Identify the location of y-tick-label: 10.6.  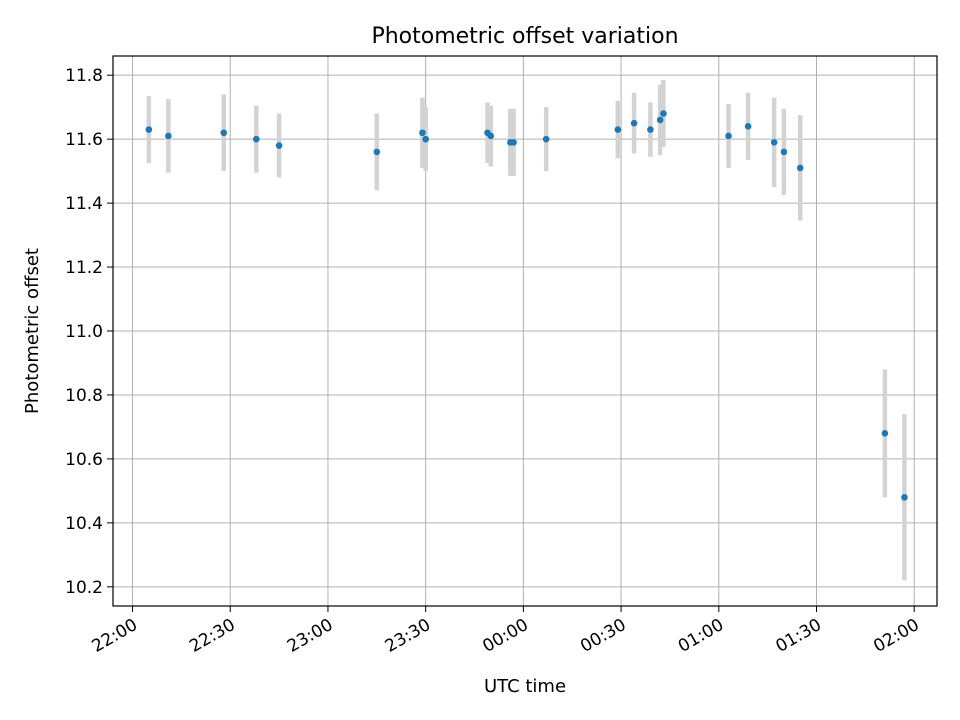
(84, 460).